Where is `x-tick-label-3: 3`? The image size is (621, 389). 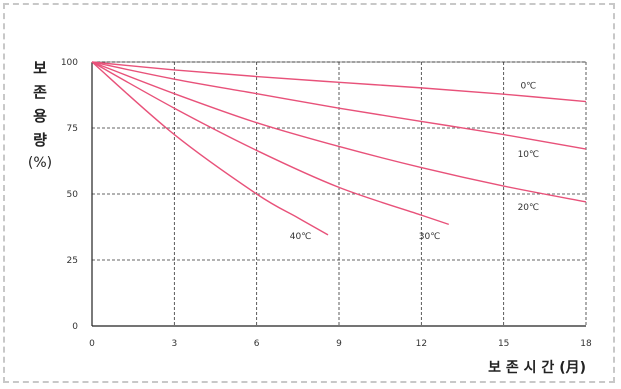
x-tick-label-3: 3 is located at coordinates (174, 344).